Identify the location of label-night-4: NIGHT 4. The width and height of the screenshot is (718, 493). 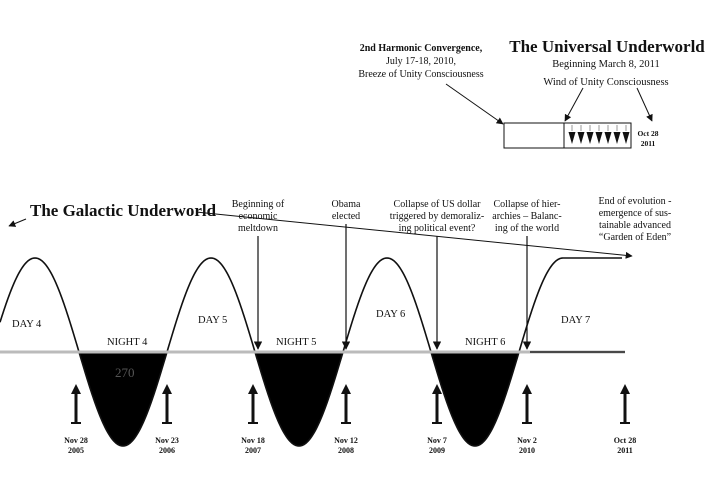
(127, 342).